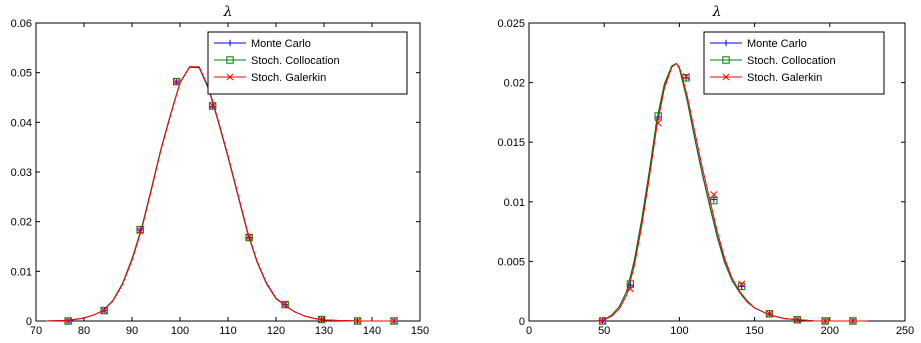 This screenshot has width=921, height=343. Describe the element at coordinates (228, 331) in the screenshot. I see `x-tick-label: 110` at that location.